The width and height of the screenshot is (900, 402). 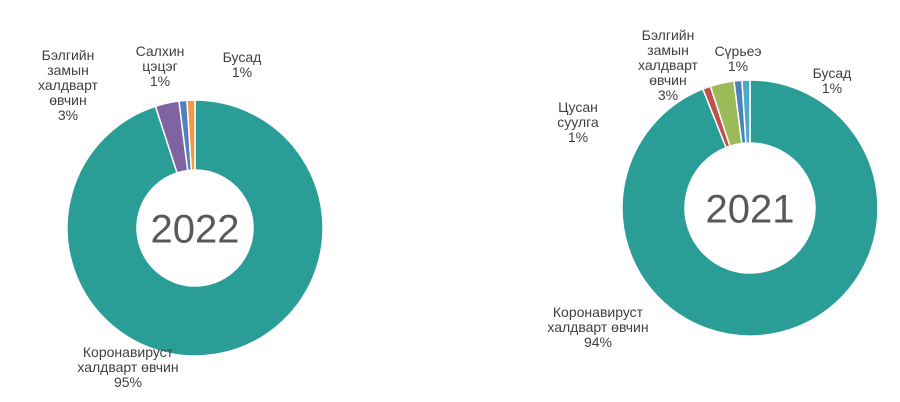 I want to click on slice-label: Салхин цэцэг 1%, so click(x=160, y=66).